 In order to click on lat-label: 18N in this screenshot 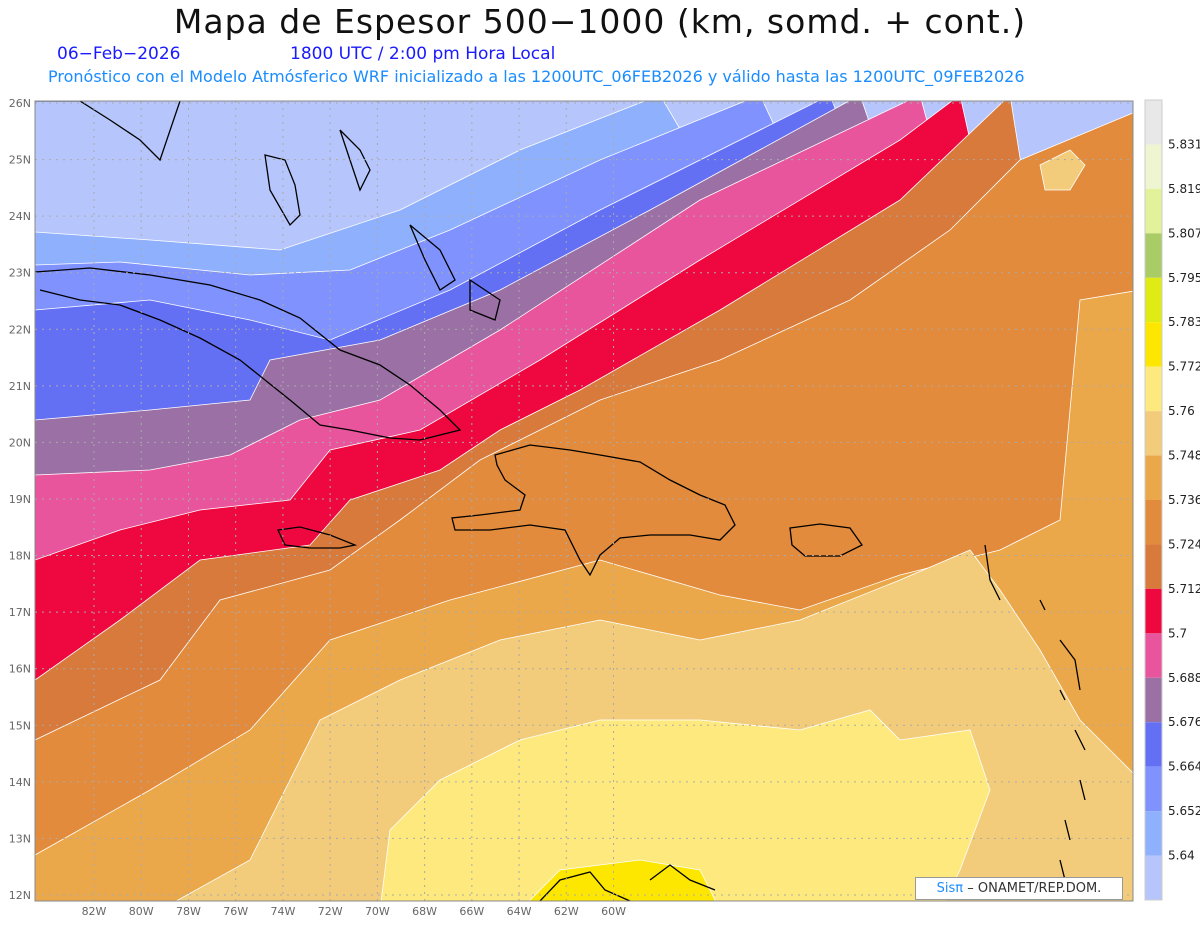, I will do `click(20, 556)`.